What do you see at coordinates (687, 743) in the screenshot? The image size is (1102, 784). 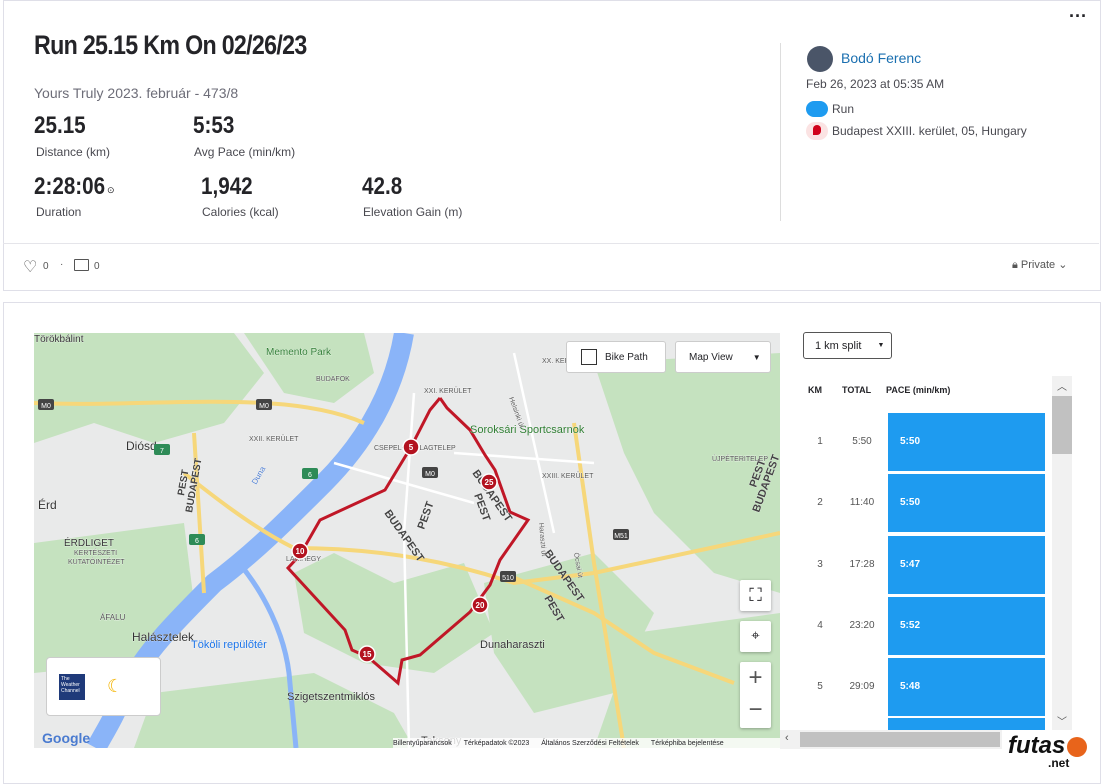 I see `footer-link: Térképhiba bejelentése` at bounding box center [687, 743].